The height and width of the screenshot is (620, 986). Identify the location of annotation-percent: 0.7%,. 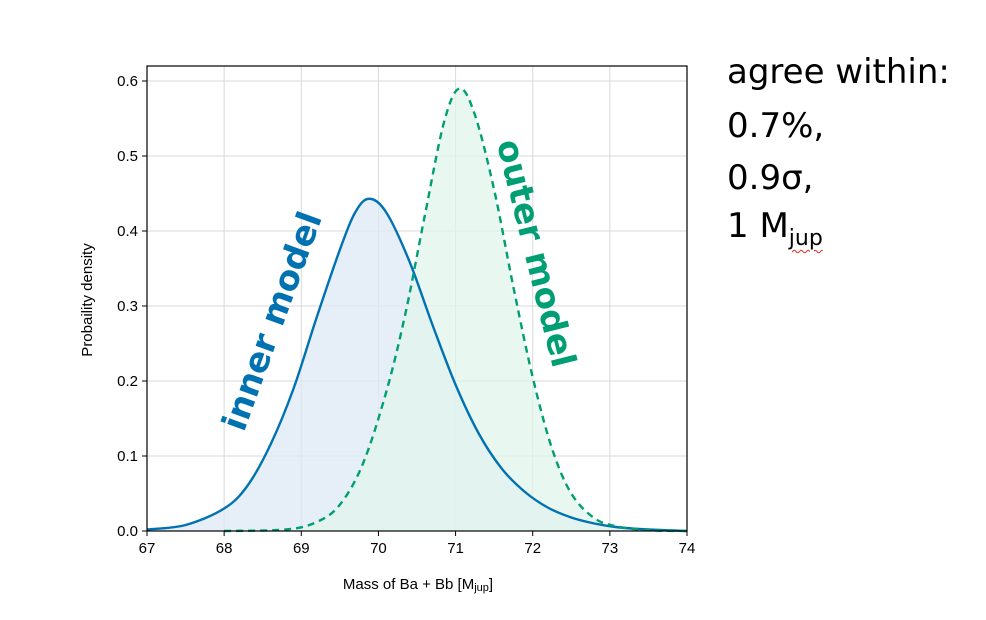
(776, 126).